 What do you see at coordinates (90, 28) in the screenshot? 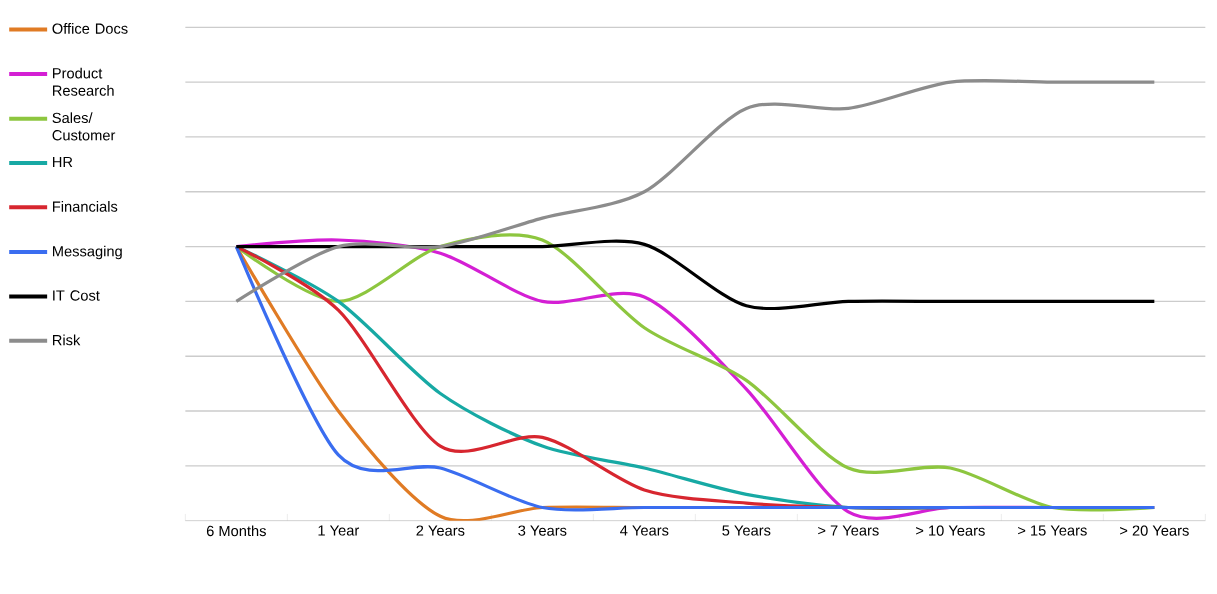
I see `legend-label: Office Docs` at bounding box center [90, 28].